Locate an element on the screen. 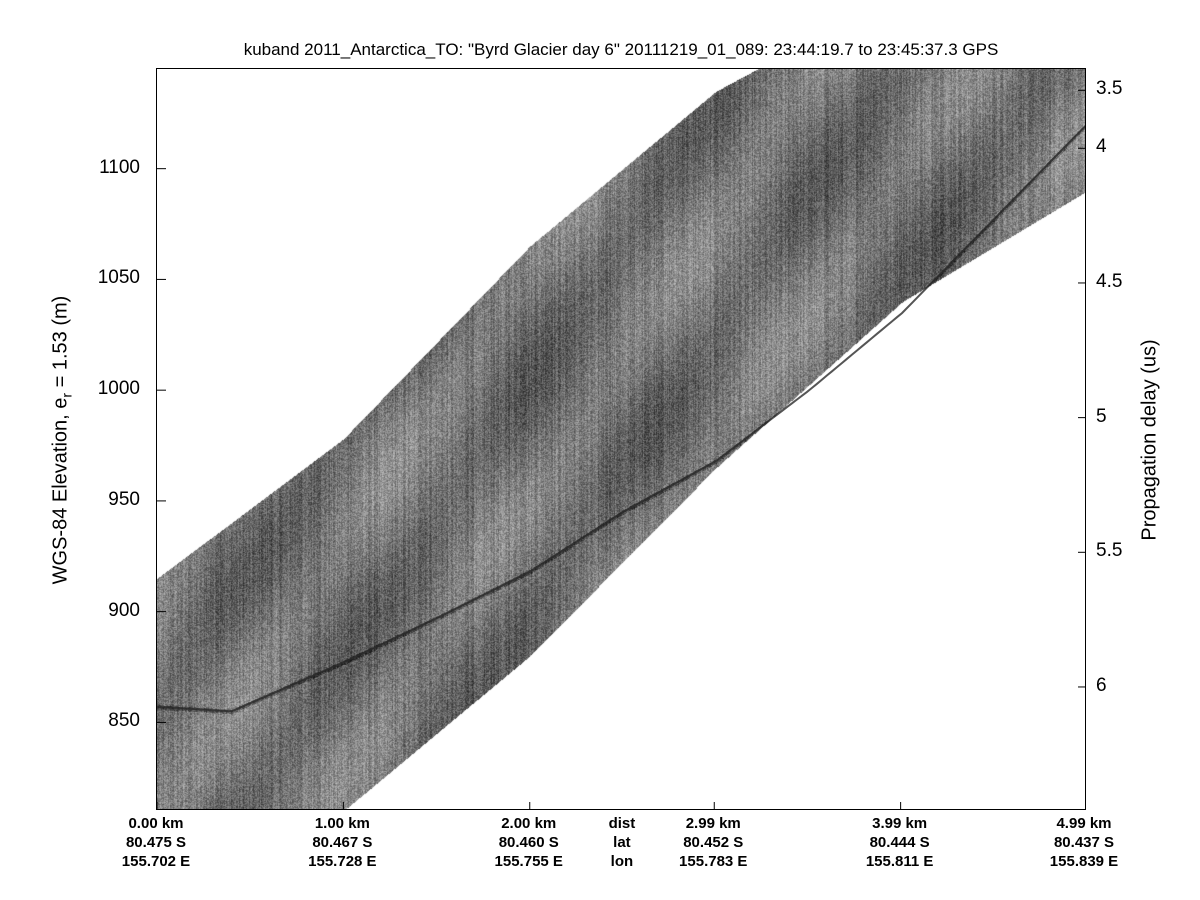 The height and width of the screenshot is (900, 1200). x-tick-label-column: 0.00 km 80.475 S 155.702 E is located at coordinates (156, 842).